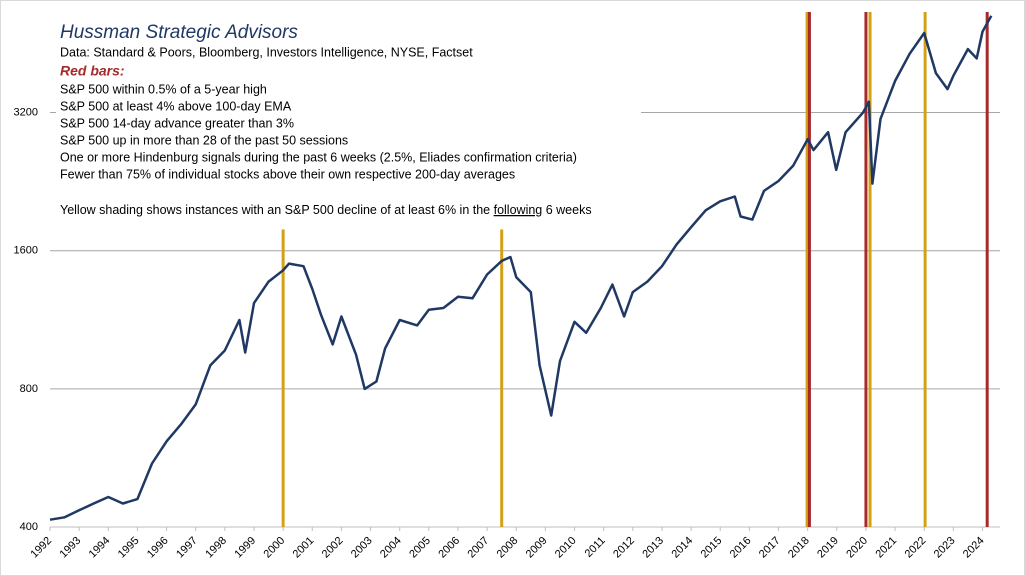  Describe the element at coordinates (92, 71) in the screenshot. I see `legend-heading: Red bars:` at that location.